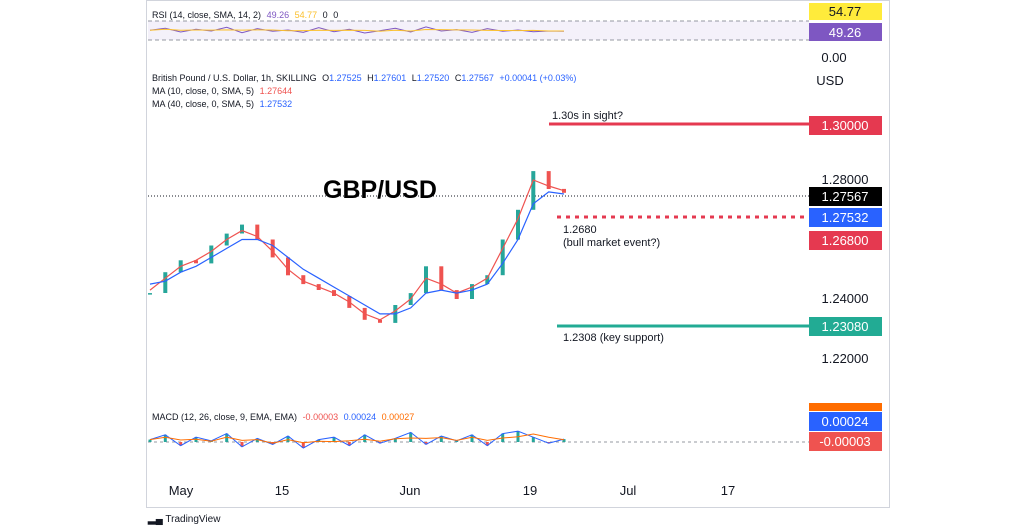 The height and width of the screenshot is (529, 1012). Describe the element at coordinates (278, 15) in the screenshot. I see `rsi-legend-value: 49.26` at that location.